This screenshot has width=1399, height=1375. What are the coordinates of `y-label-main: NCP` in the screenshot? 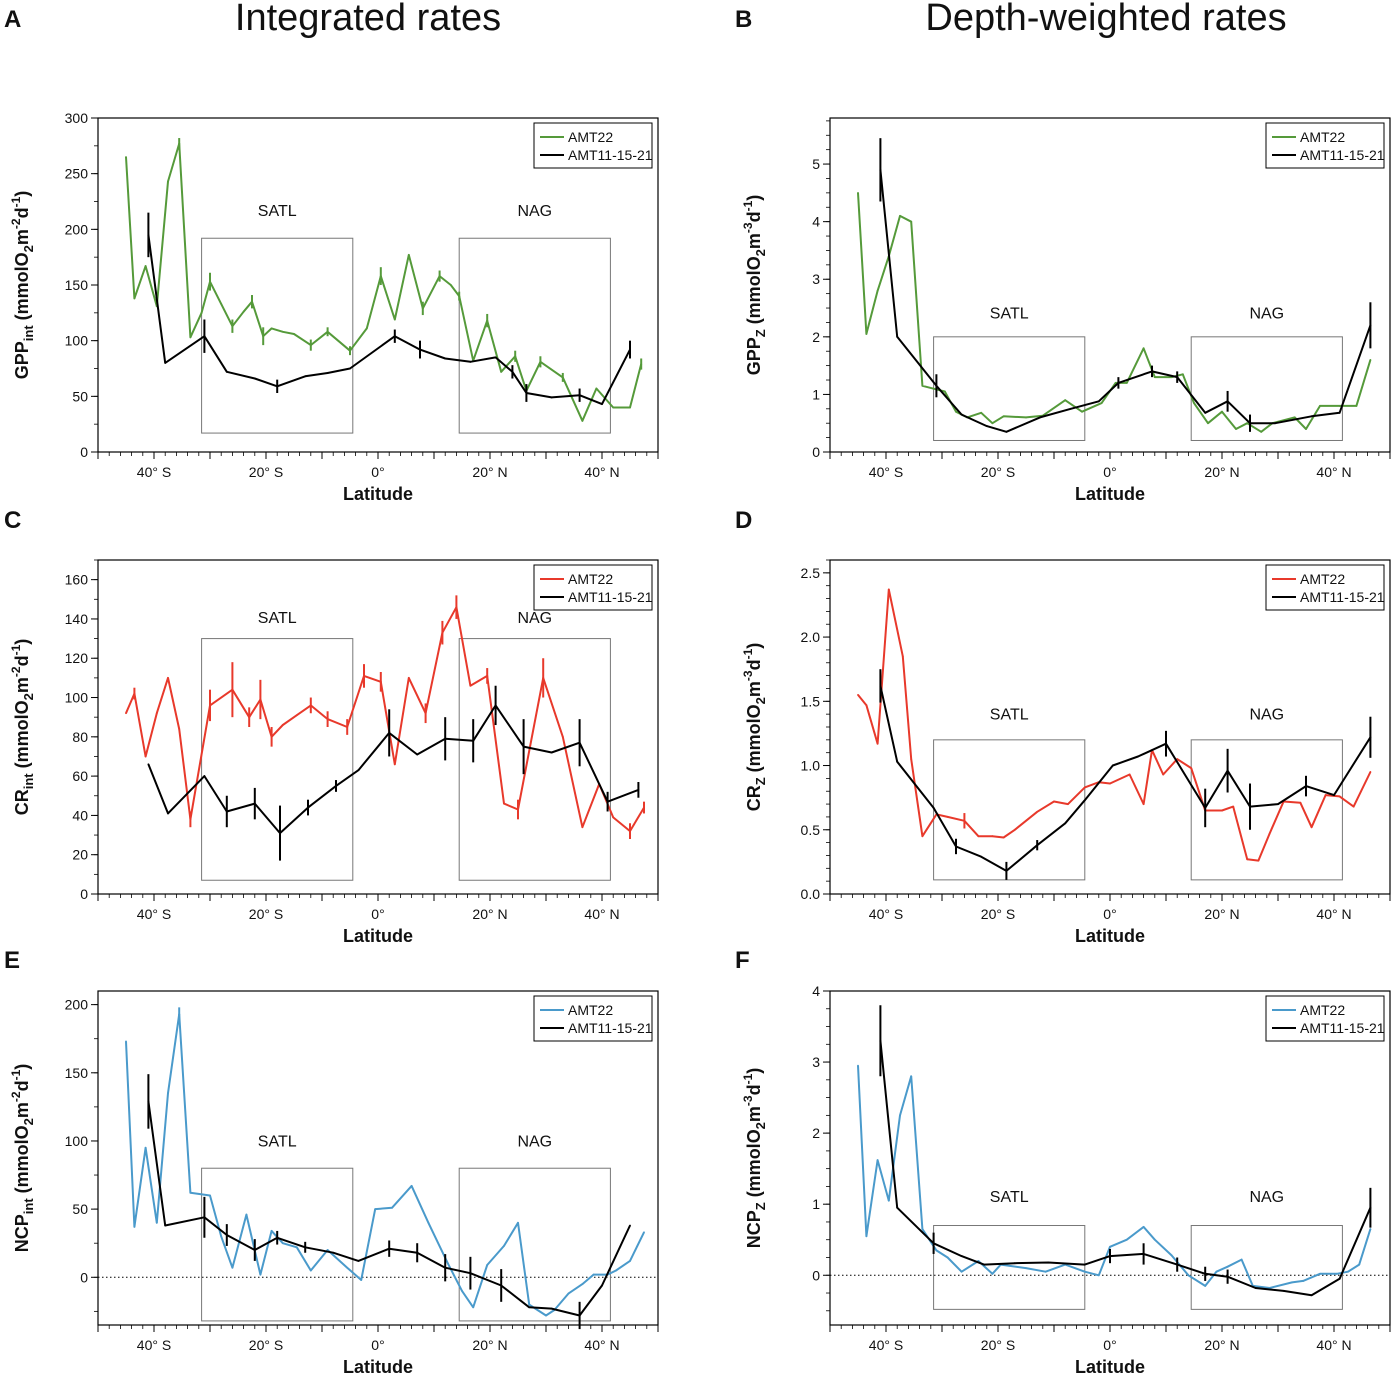 It's located at (22, 1233).